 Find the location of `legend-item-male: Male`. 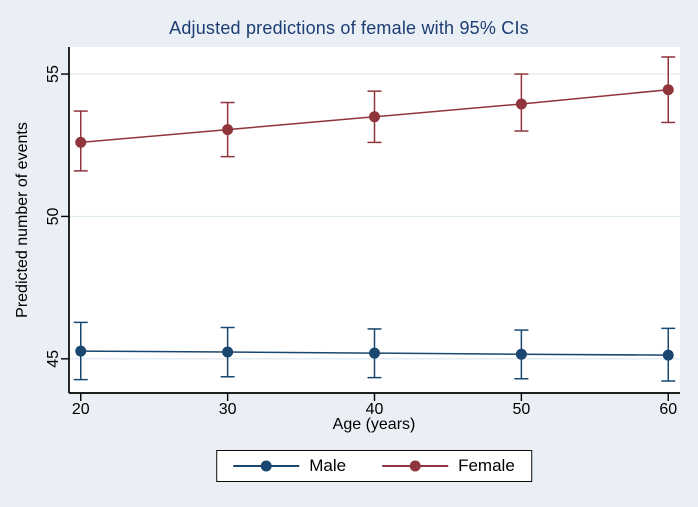

legend-item-male: Male is located at coordinates (289, 466).